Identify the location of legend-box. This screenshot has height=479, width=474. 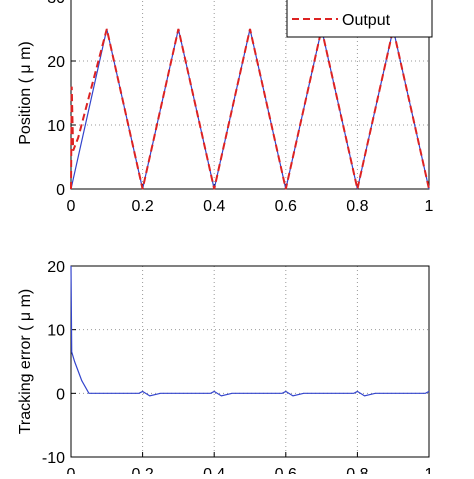
(359, 19).